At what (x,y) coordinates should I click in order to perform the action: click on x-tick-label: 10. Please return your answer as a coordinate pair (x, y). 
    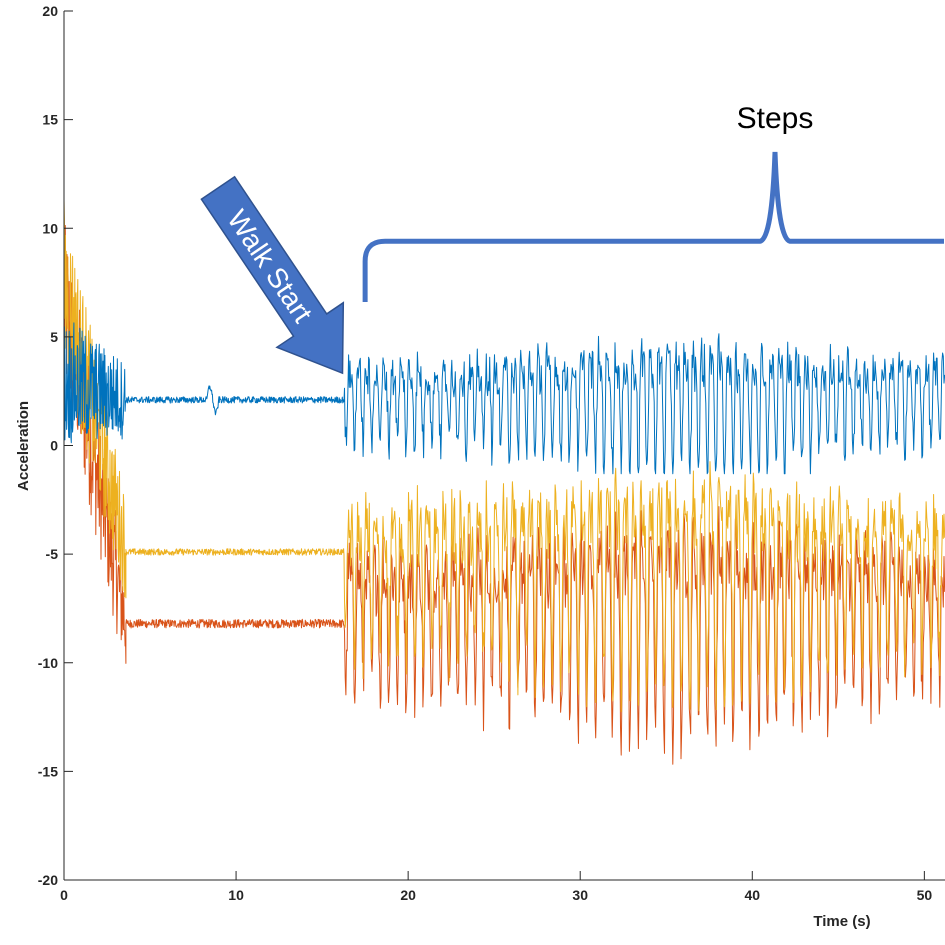
    Looking at the image, I should click on (236, 895).